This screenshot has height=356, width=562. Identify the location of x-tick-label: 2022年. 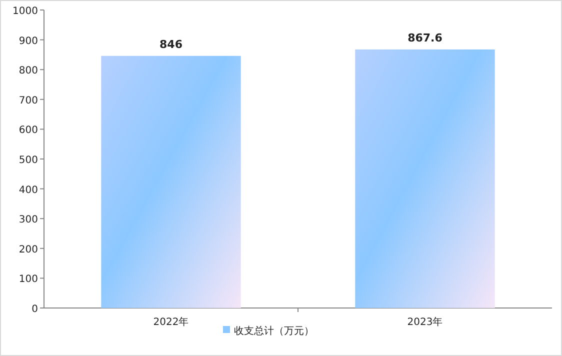
(171, 322).